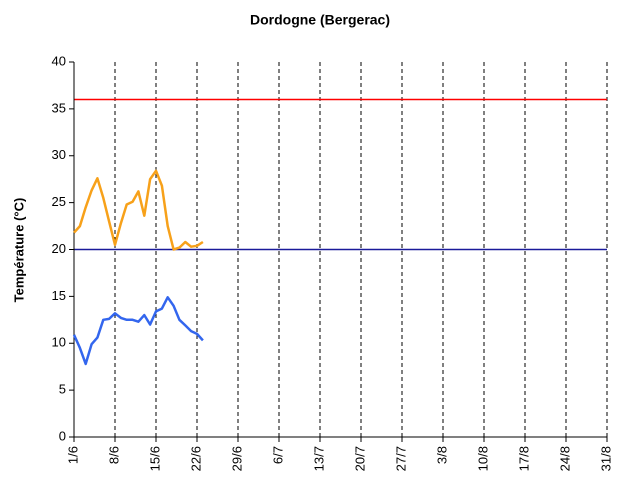  Describe the element at coordinates (236, 458) in the screenshot. I see `x-tick-label: 29/6` at that location.